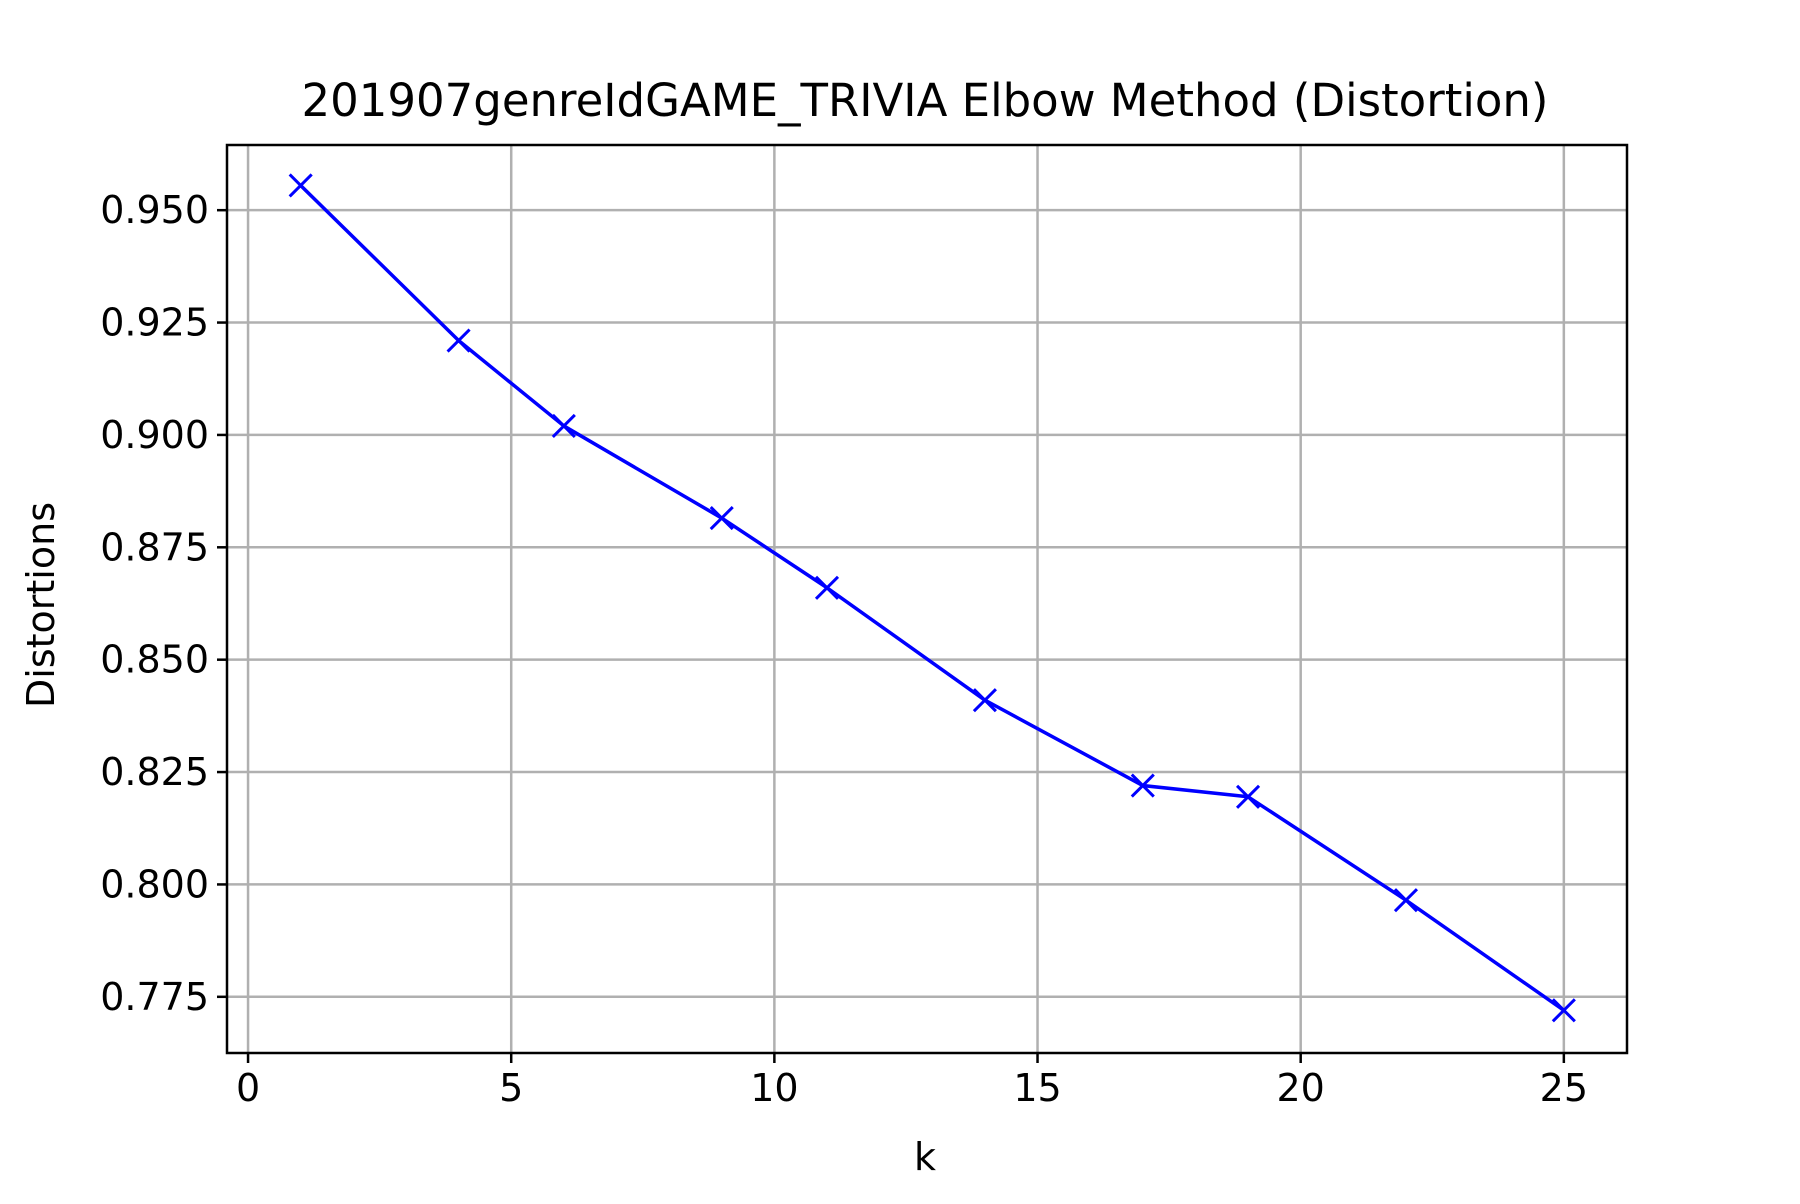 This screenshot has width=1800, height=1204. Describe the element at coordinates (154, 660) in the screenshot. I see `y-tick-label: 0.850` at that location.